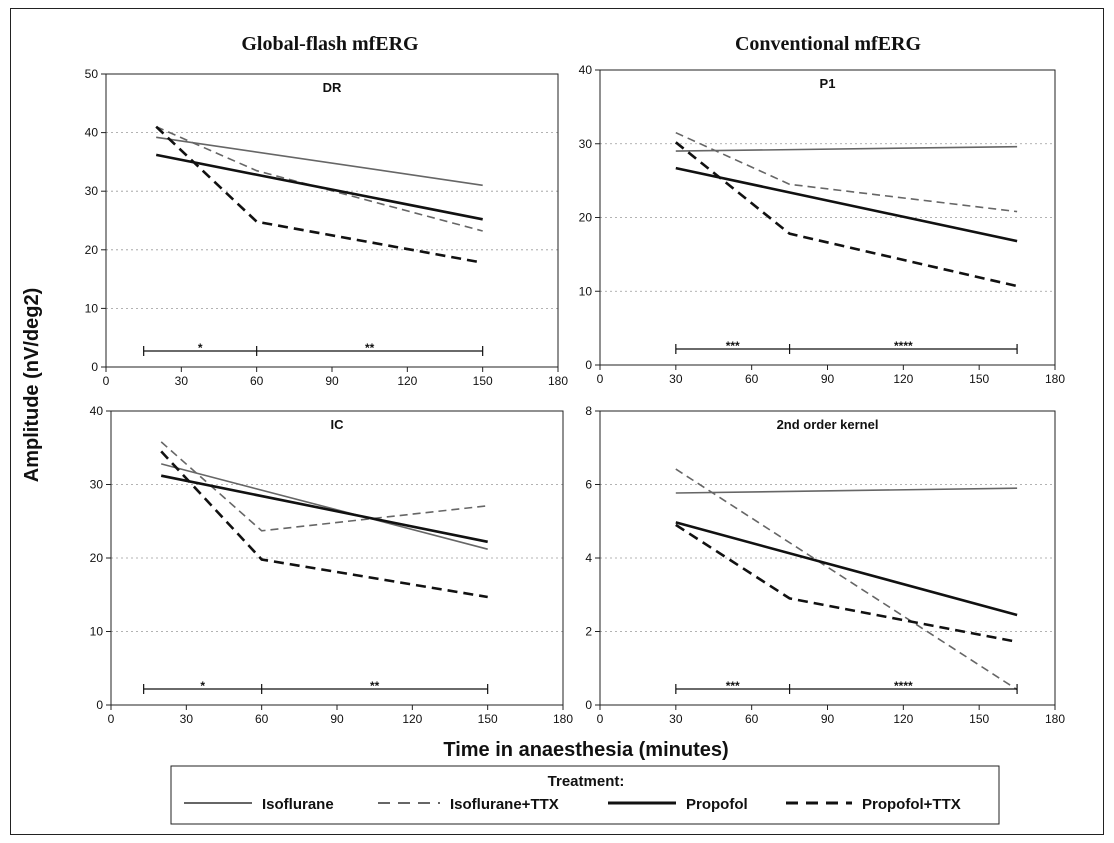 This screenshot has width=1114, height=843. Describe the element at coordinates (600, 719) in the screenshot. I see `x-tick-label-kernel2-0: 0` at that location.